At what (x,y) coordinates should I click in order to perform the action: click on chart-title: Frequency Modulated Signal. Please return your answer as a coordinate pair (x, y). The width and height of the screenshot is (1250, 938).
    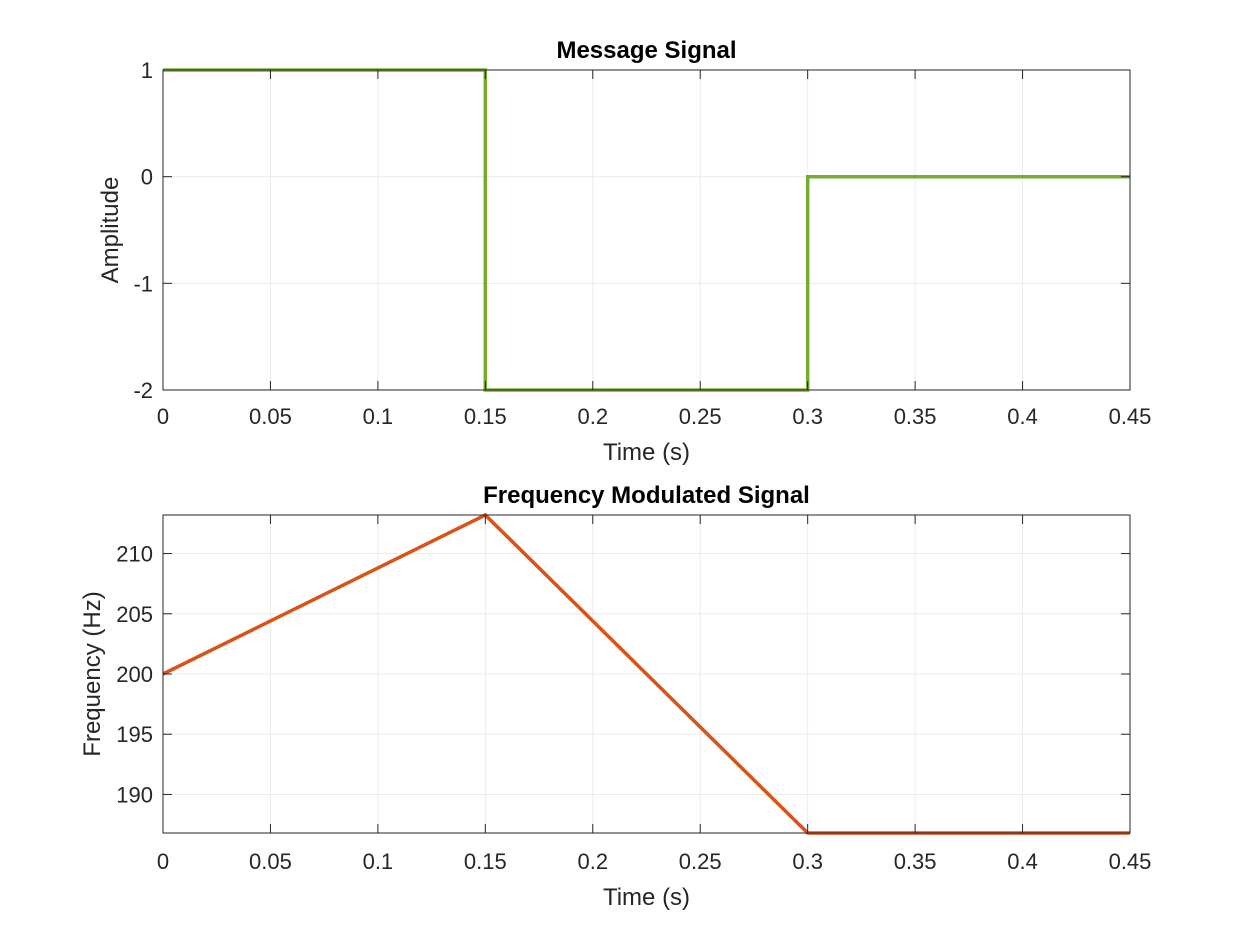
    Looking at the image, I should click on (646, 495).